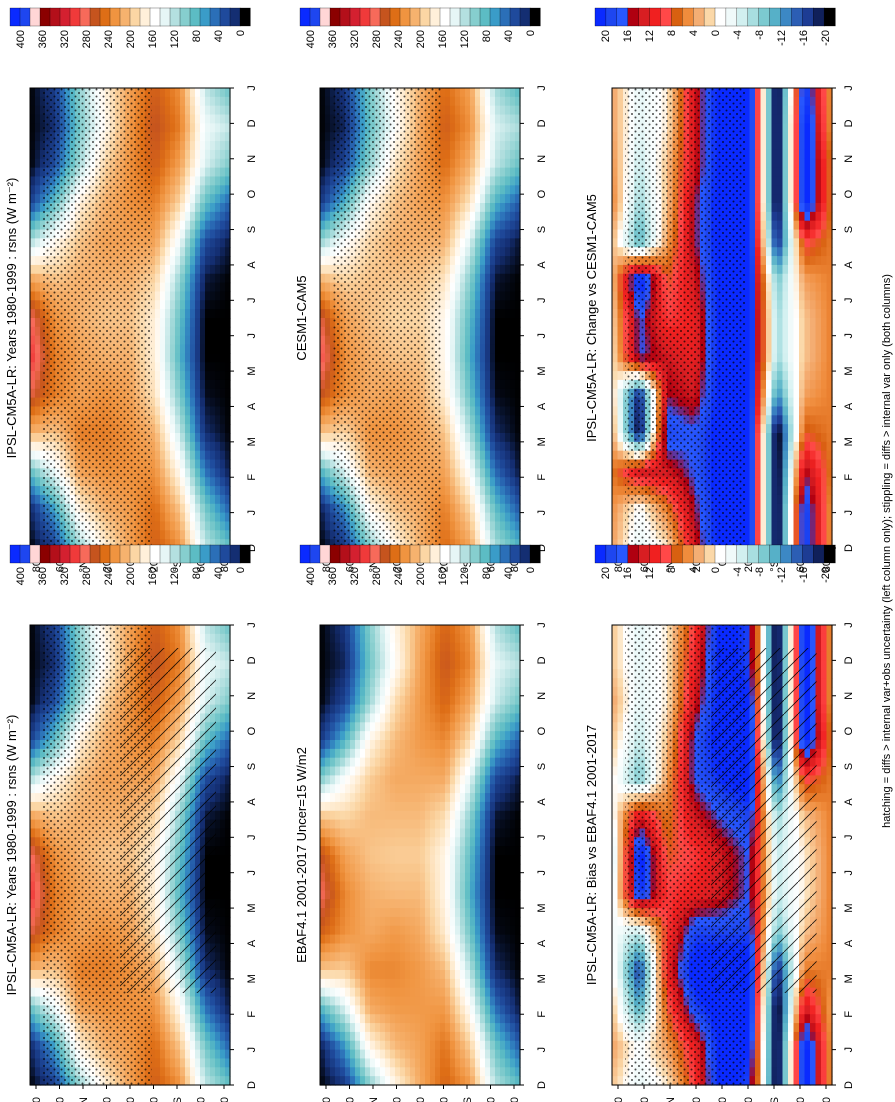 The width and height of the screenshot is (895, 1102). What do you see at coordinates (252, 406) in the screenshot?
I see `month-tick-label: A` at bounding box center [252, 406].